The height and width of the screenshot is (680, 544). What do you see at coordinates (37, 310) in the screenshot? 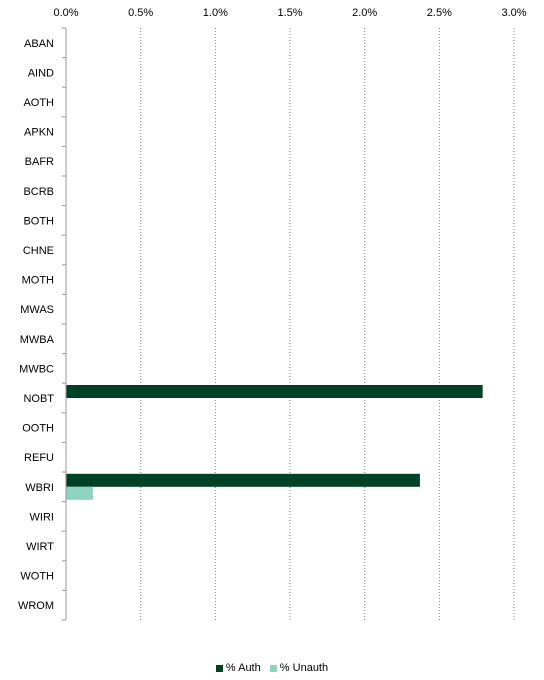
I see `category-label: MWAS` at bounding box center [37, 310].